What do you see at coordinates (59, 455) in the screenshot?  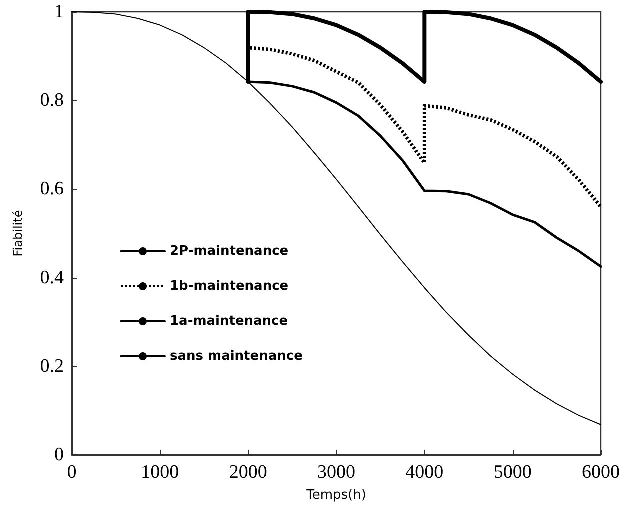 I see `y-tick-label: 0` at bounding box center [59, 455].